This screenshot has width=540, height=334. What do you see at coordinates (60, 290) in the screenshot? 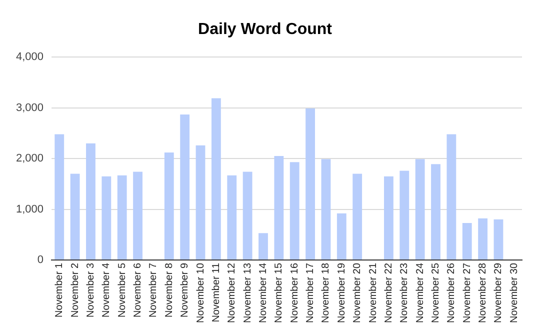
I see `x-tick-label: November 1` at bounding box center [60, 290].